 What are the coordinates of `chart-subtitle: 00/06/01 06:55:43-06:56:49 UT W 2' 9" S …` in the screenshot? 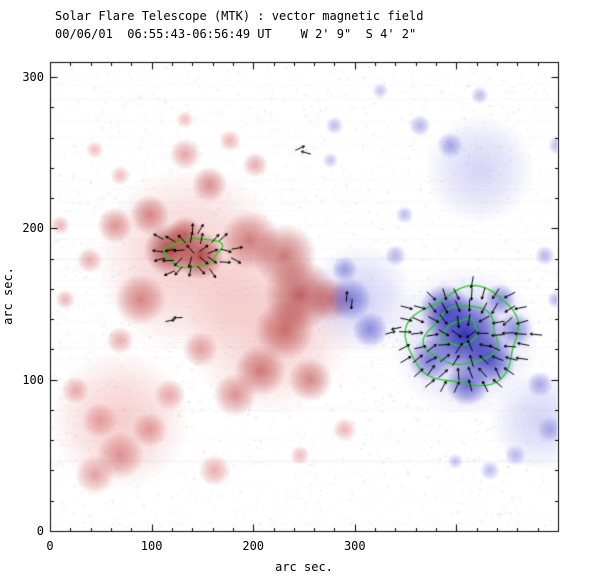 It's located at (236, 34).